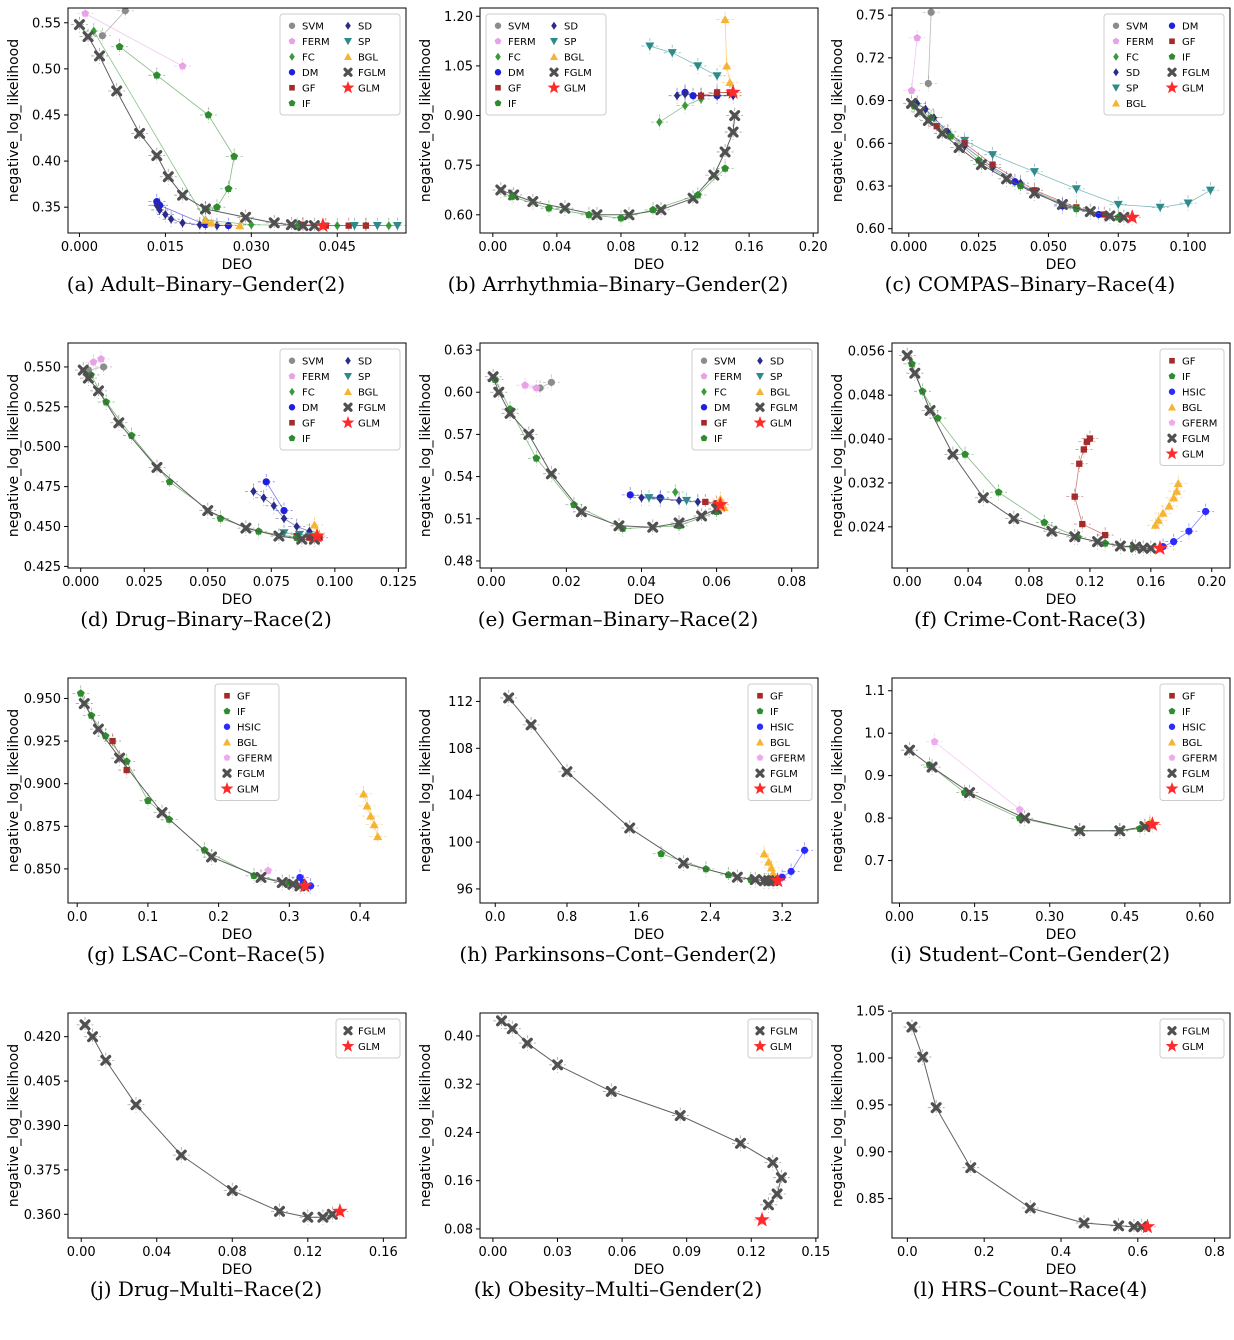 The height and width of the screenshot is (1340, 1234). Describe the element at coordinates (348, 360) in the screenshot. I see `legend-marker-sd` at that location.